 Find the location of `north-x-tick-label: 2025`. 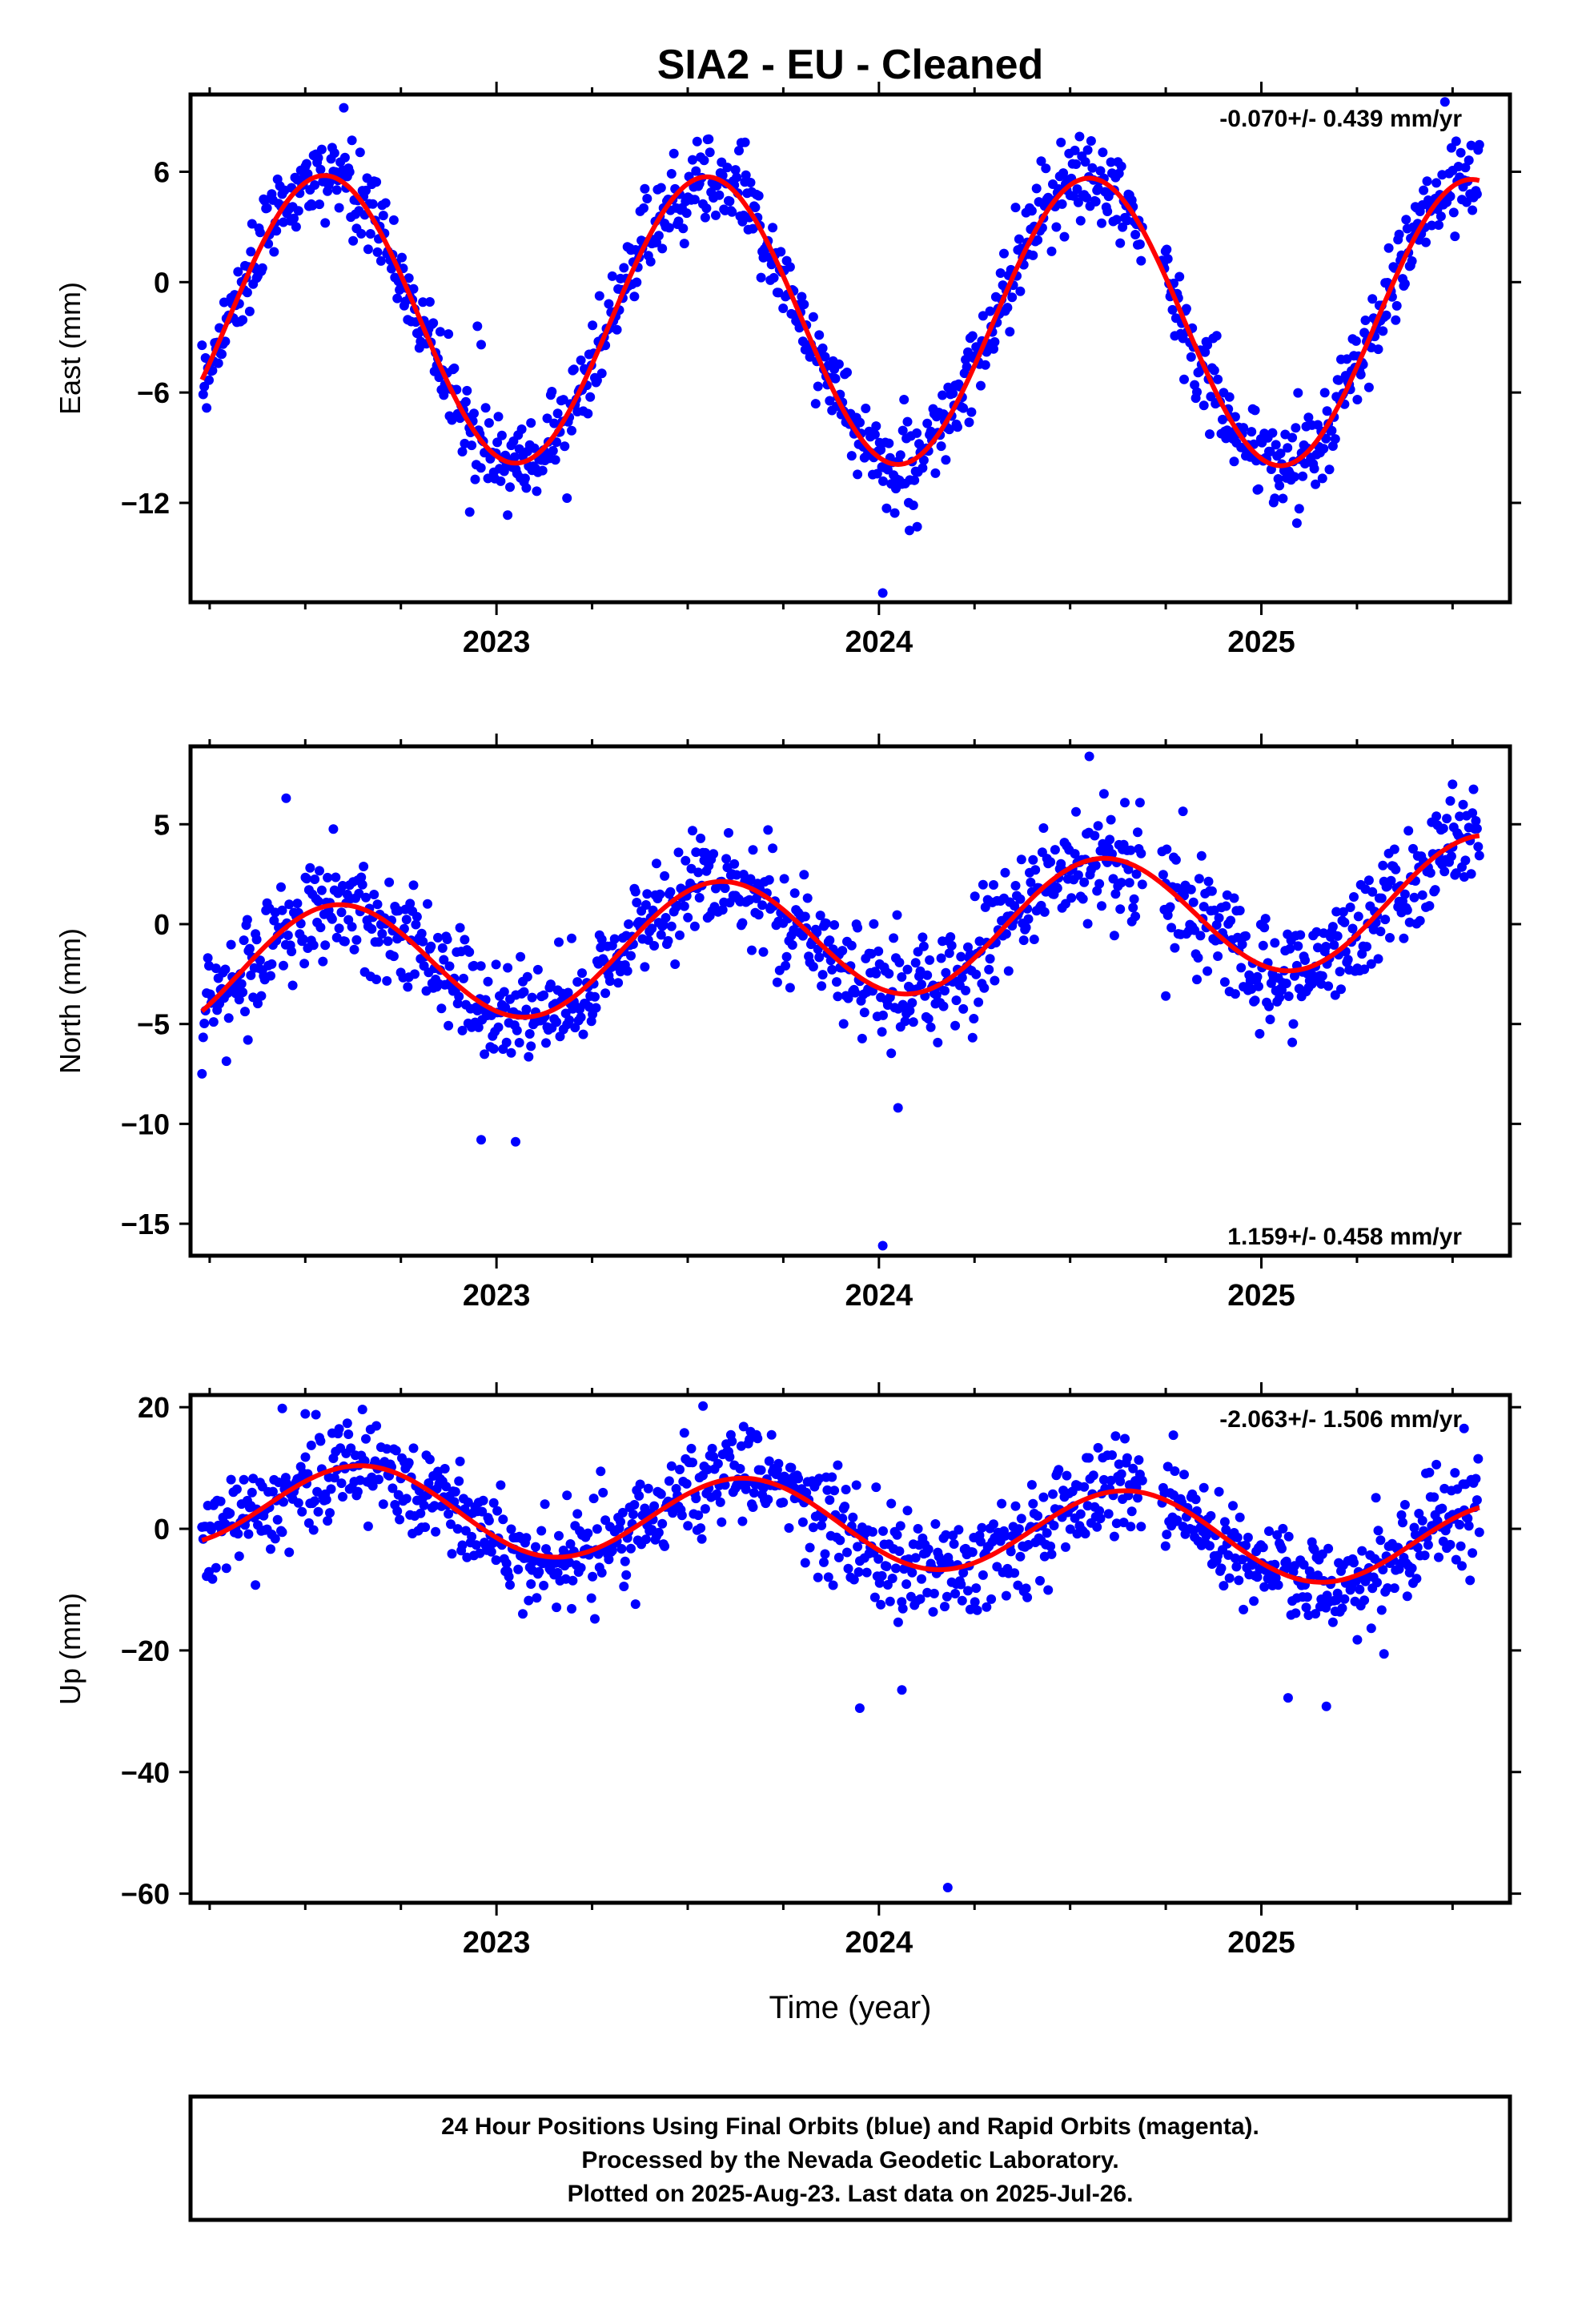

north-x-tick-label: 2025 is located at coordinates (1261, 1296).